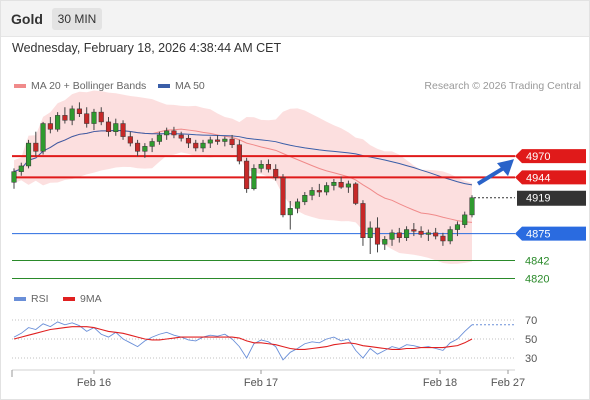 Image resolution: width=590 pixels, height=400 pixels. What do you see at coordinates (538, 178) in the screenshot?
I see `level-label-4944: 4944` at bounding box center [538, 178].